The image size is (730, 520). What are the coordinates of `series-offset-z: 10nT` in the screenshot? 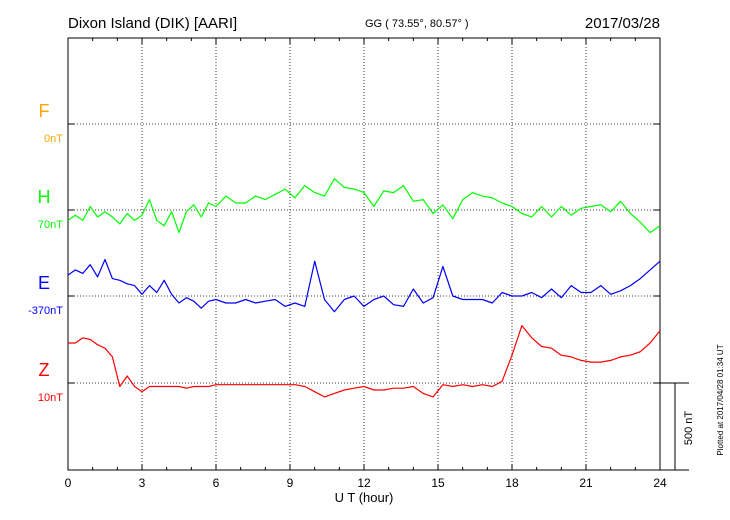 It's located at (50, 398).